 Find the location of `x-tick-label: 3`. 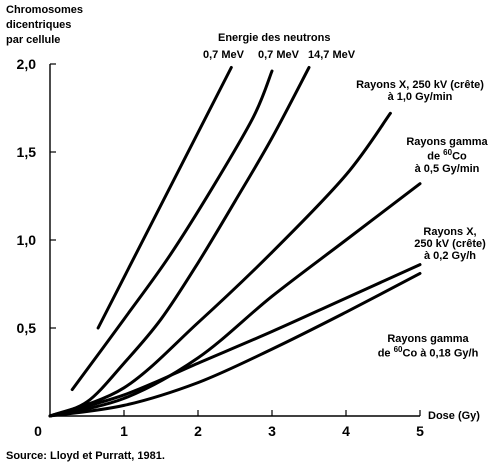

x-tick-label: 3 is located at coordinates (272, 431).